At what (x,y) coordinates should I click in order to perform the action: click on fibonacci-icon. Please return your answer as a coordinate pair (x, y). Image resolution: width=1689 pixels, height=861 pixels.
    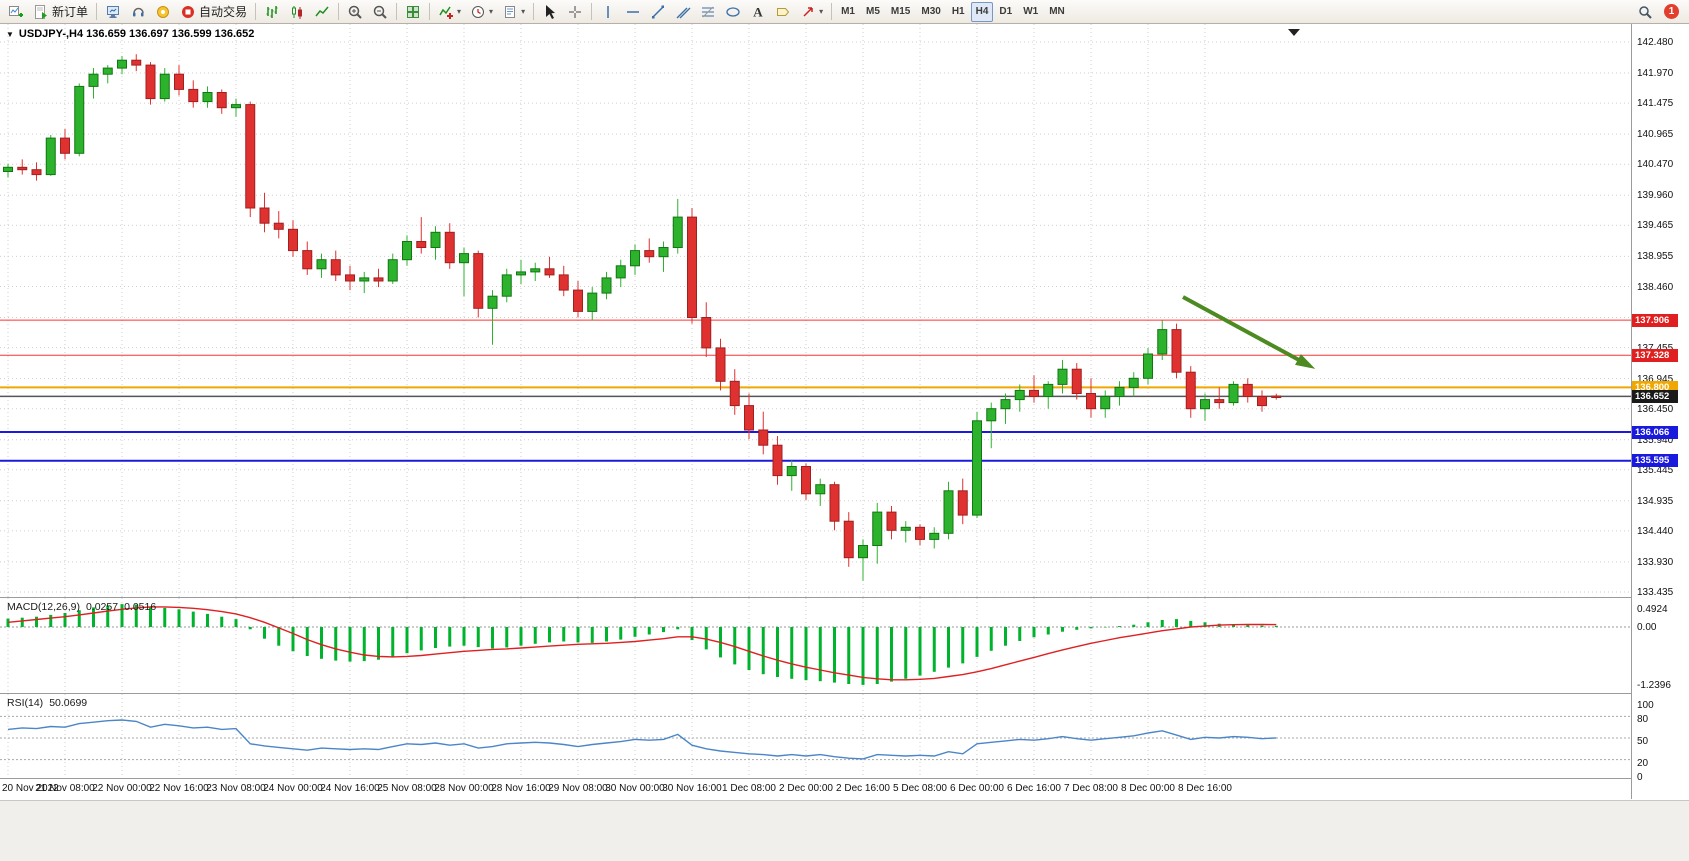
    Looking at the image, I should click on (708, 11).